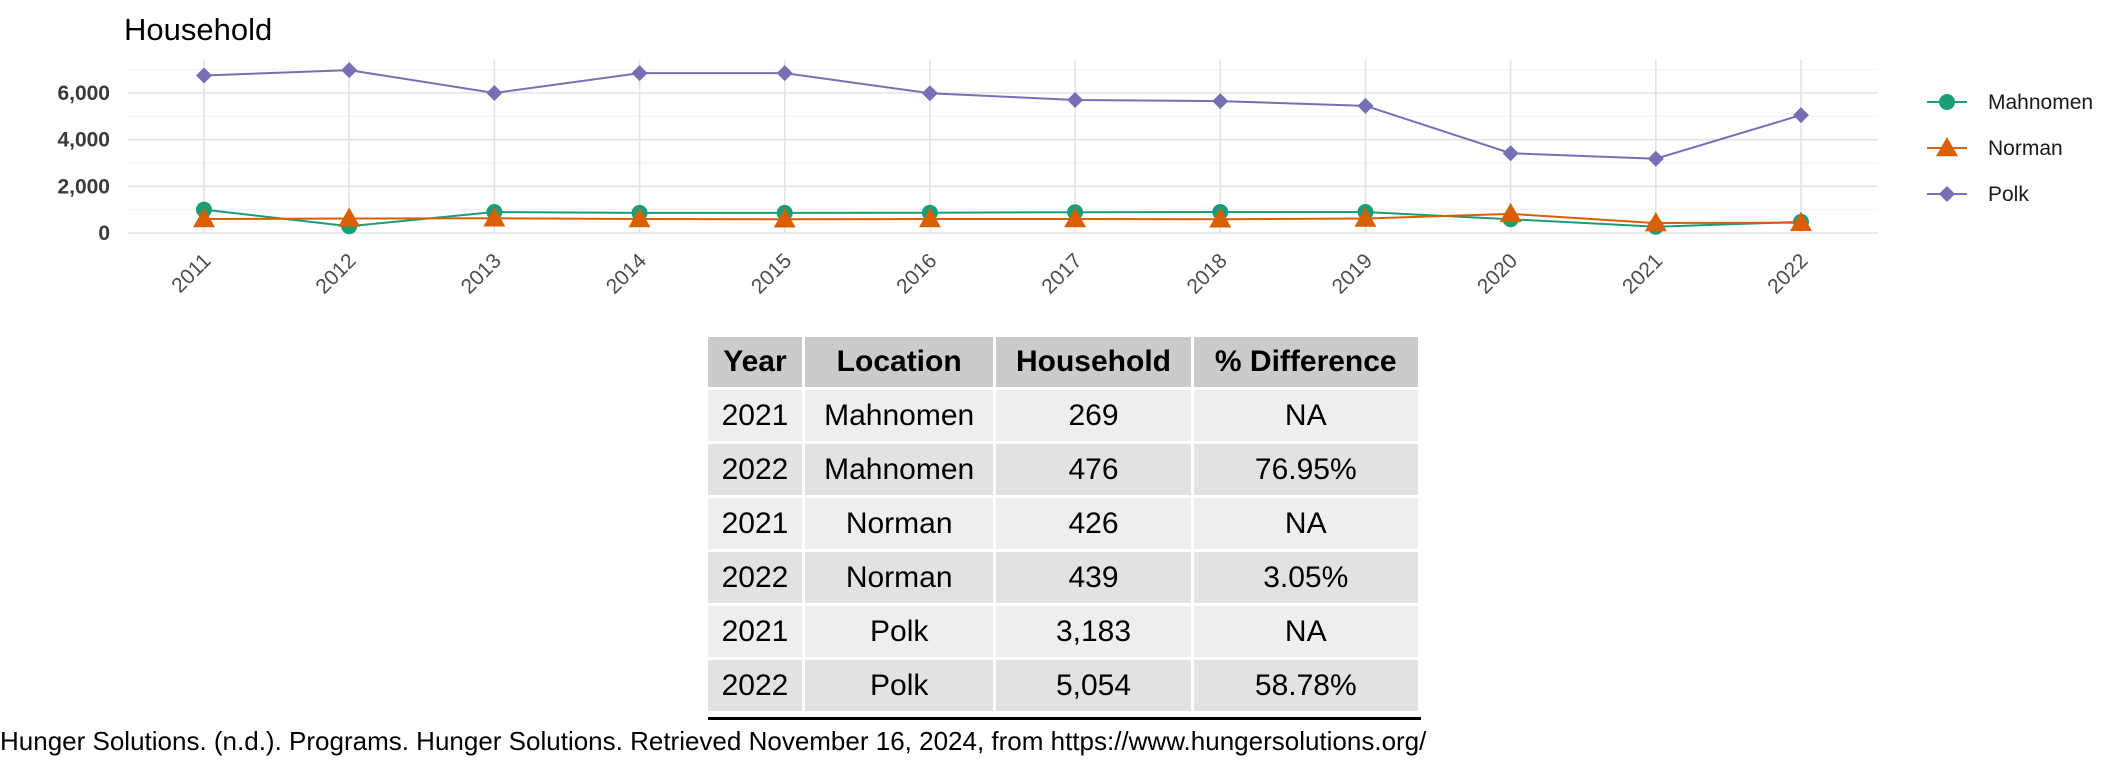 The image size is (2112, 768). What do you see at coordinates (916, 273) in the screenshot?
I see `x-tick-label: 2016` at bounding box center [916, 273].